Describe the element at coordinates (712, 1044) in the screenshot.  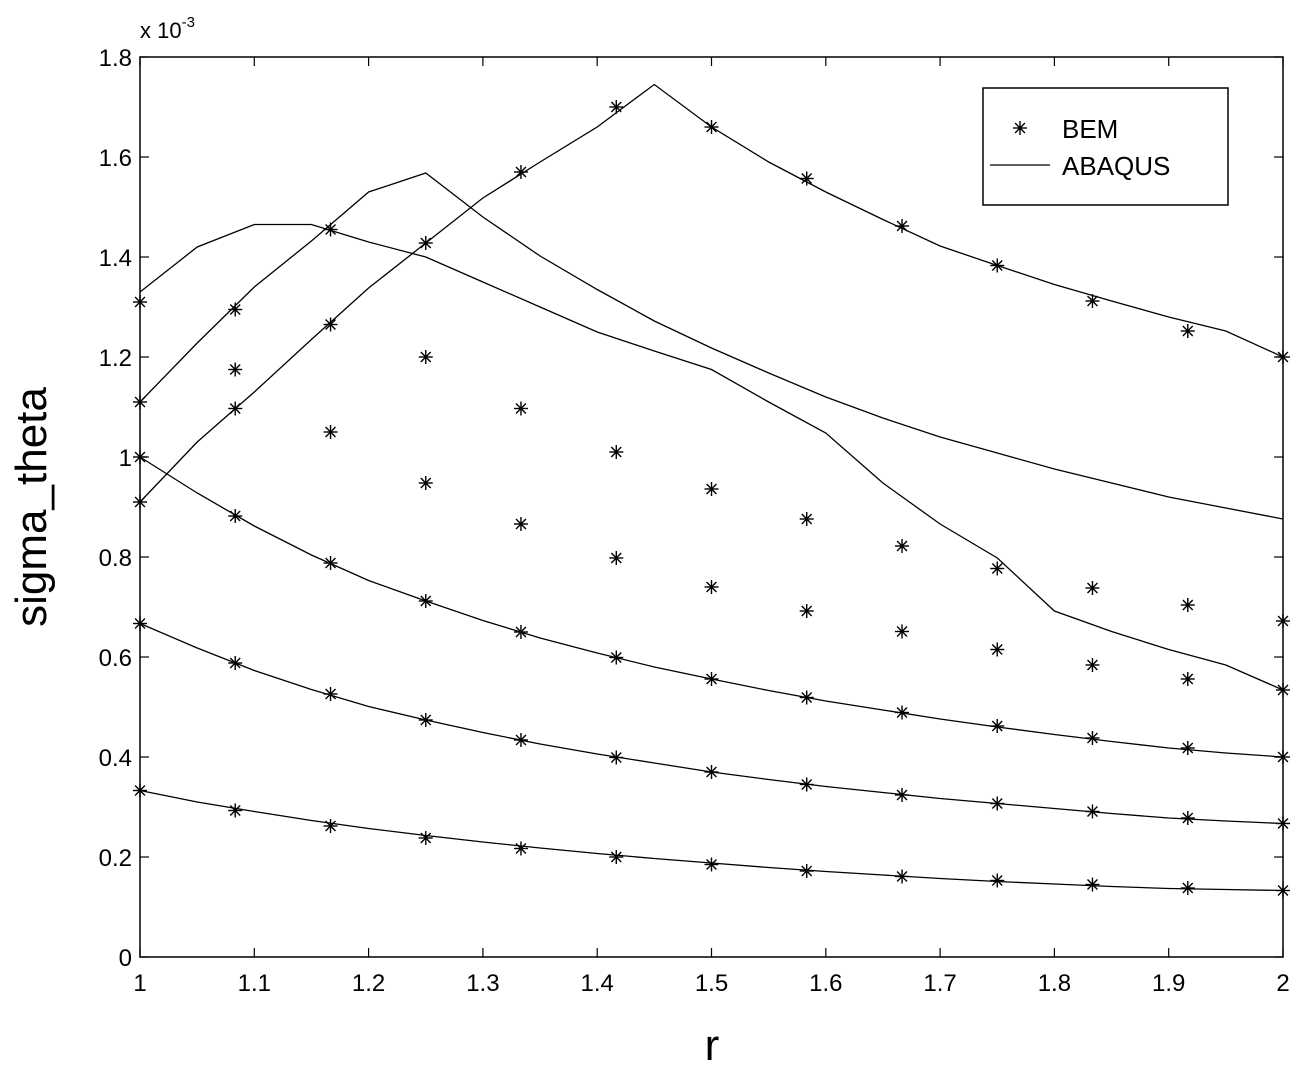
I see `x-axis-title: r` at that location.